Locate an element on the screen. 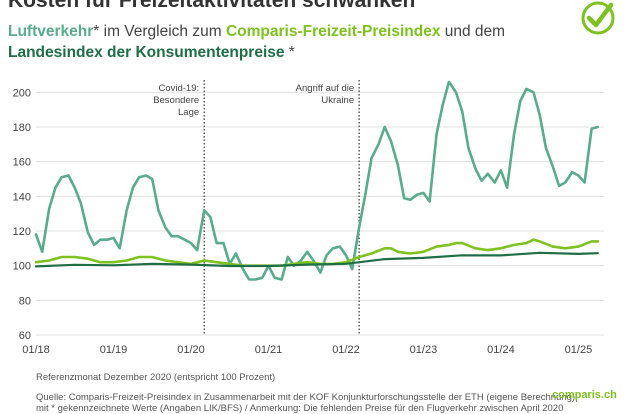  annotation-label: Ukraine is located at coordinates (337, 100).